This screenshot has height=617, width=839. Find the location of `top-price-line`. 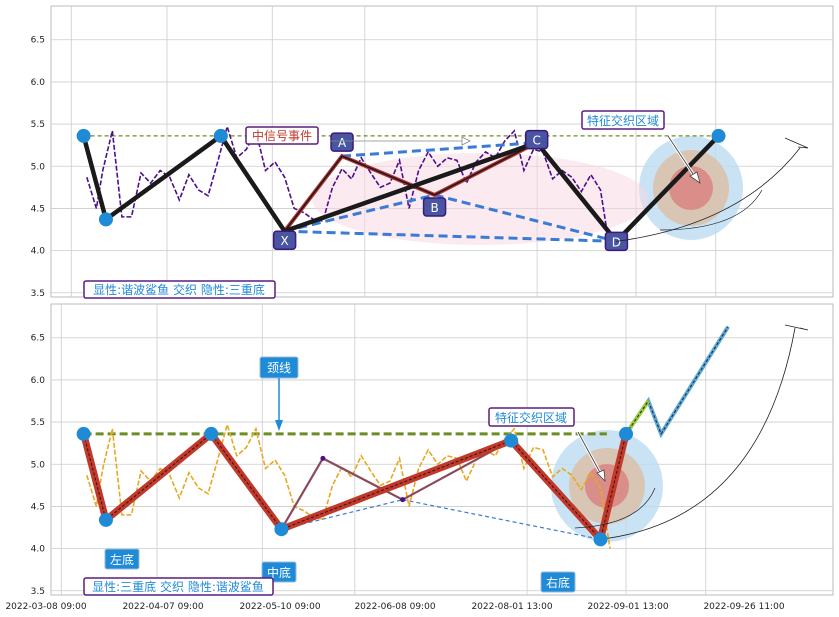

top-price-line is located at coordinates (348, 187).